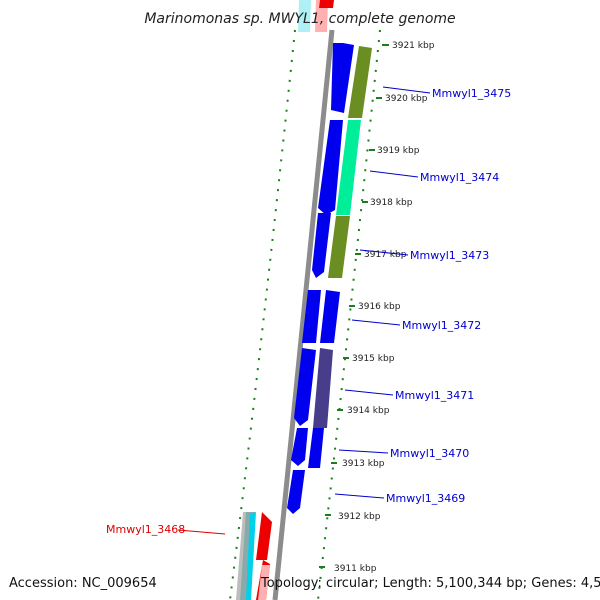  What do you see at coordinates (459, 177) in the screenshot?
I see `gene-label-3474: Mmwyl1_3474` at bounding box center [459, 177].